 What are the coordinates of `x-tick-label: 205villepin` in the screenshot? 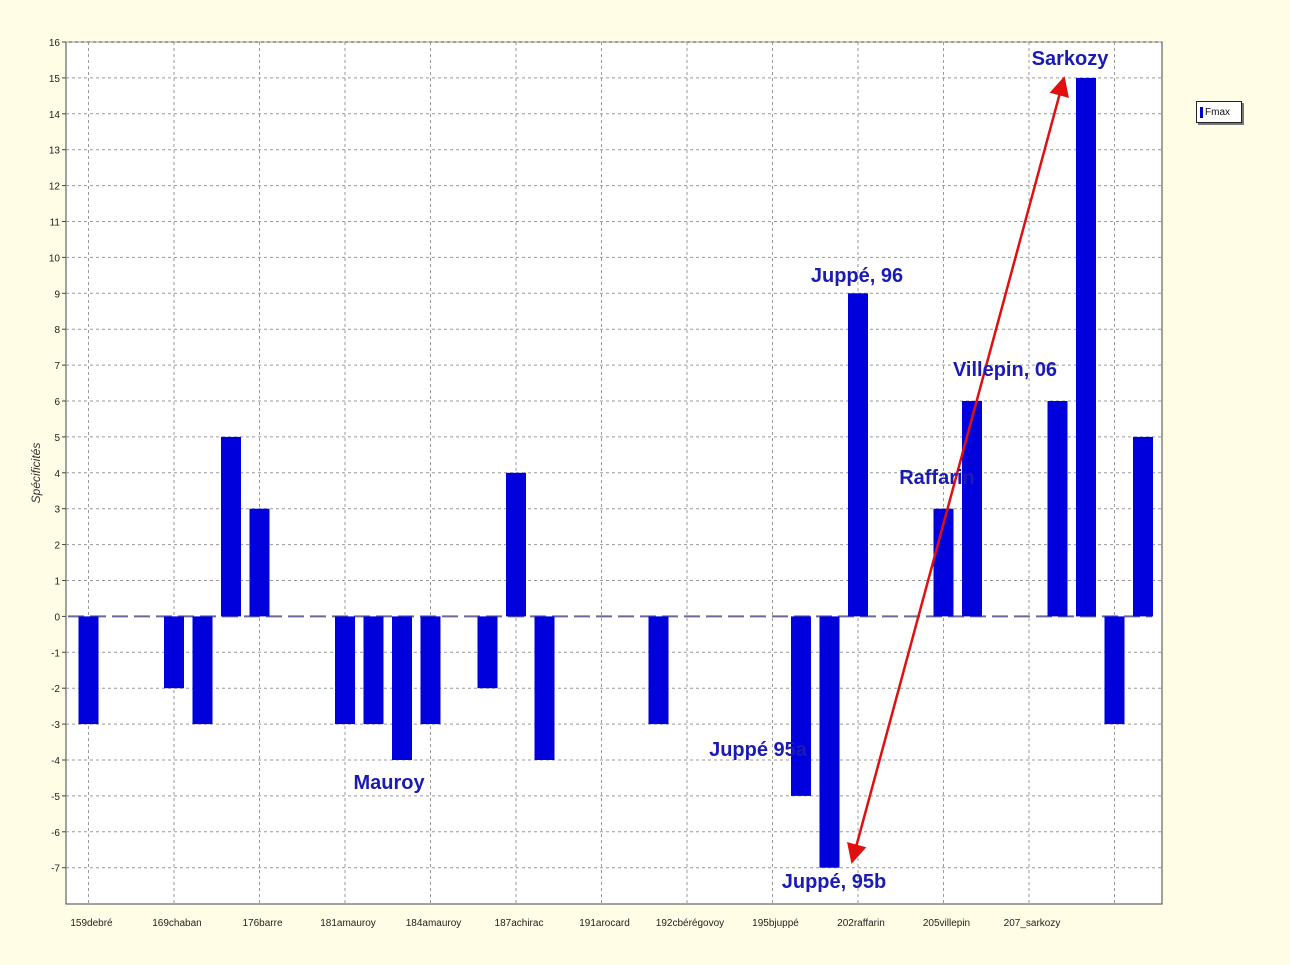 It's located at (946, 923).